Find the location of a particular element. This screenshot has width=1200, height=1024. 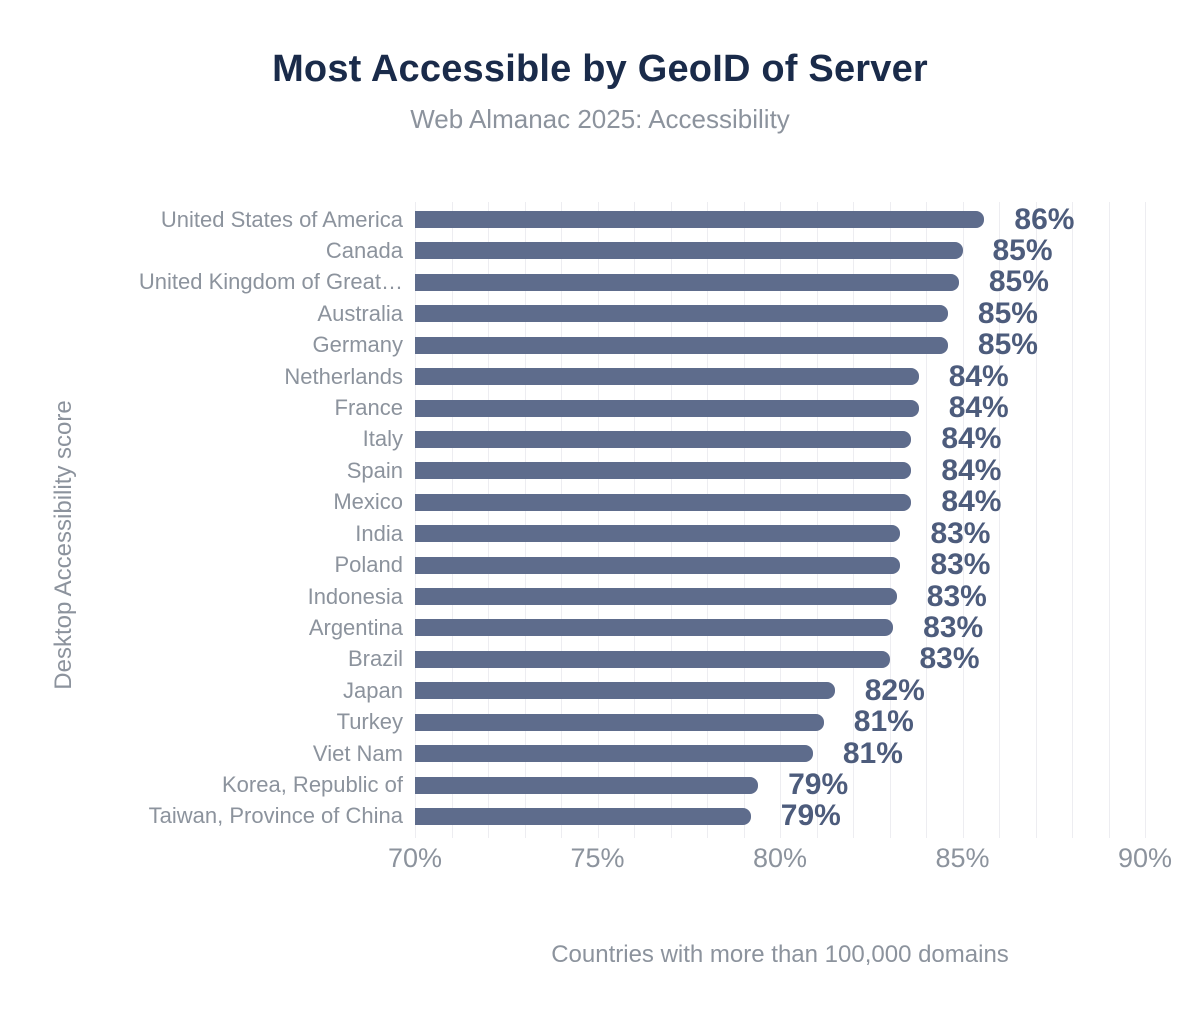

chart-subtitle: Web Almanac 2025: Accessibility is located at coordinates (600, 119).